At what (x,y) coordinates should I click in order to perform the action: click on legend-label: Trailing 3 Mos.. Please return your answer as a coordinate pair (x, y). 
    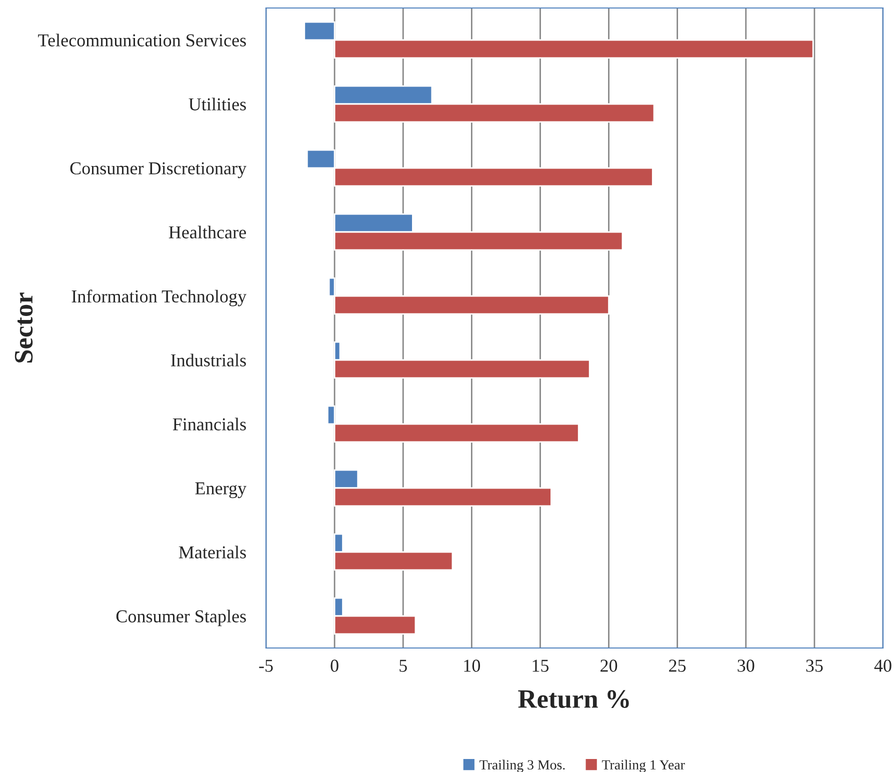
    Looking at the image, I should click on (522, 766).